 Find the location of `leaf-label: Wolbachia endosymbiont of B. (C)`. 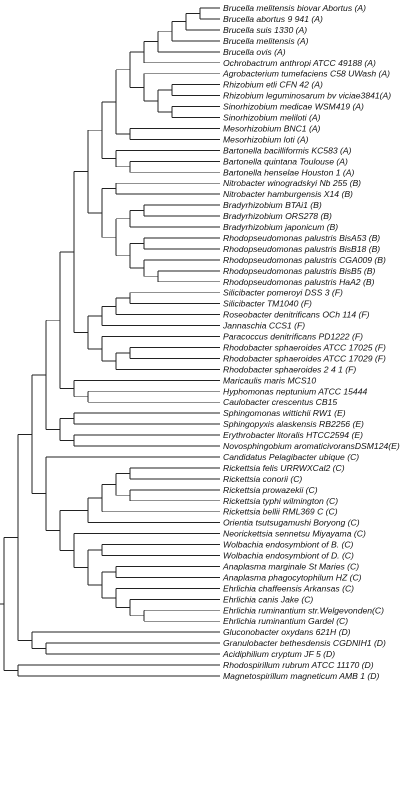

leaf-label: Wolbachia endosymbiont of B. (C) is located at coordinates (288, 545).